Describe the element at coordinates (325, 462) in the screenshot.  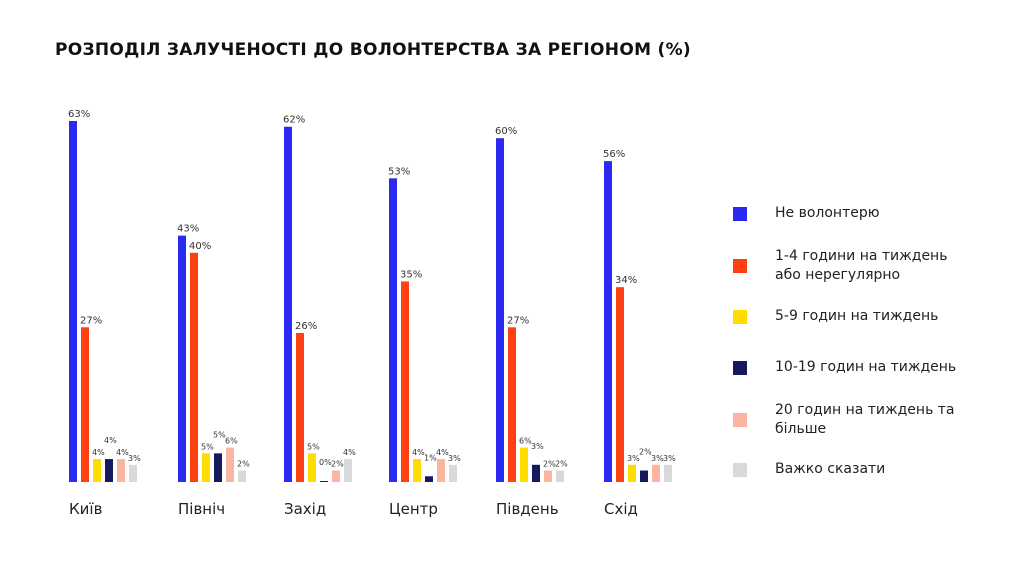
I see `data-label: 0%` at that location.